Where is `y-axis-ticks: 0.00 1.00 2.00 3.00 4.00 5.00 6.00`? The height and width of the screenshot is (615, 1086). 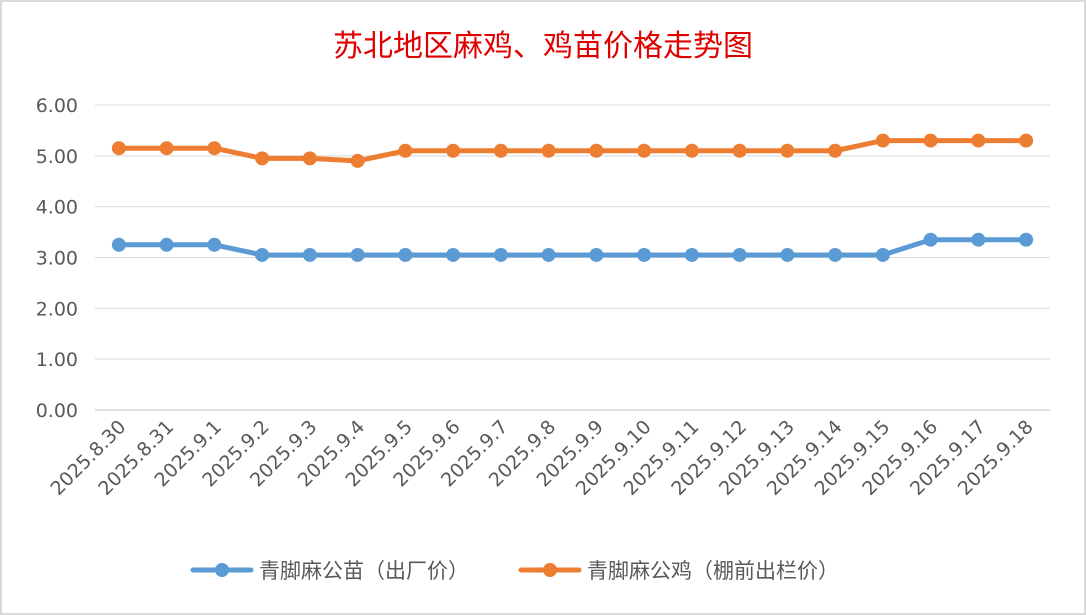 y-axis-ticks: 0.00 1.00 2.00 3.00 4.00 5.00 6.00 is located at coordinates (57, 258).